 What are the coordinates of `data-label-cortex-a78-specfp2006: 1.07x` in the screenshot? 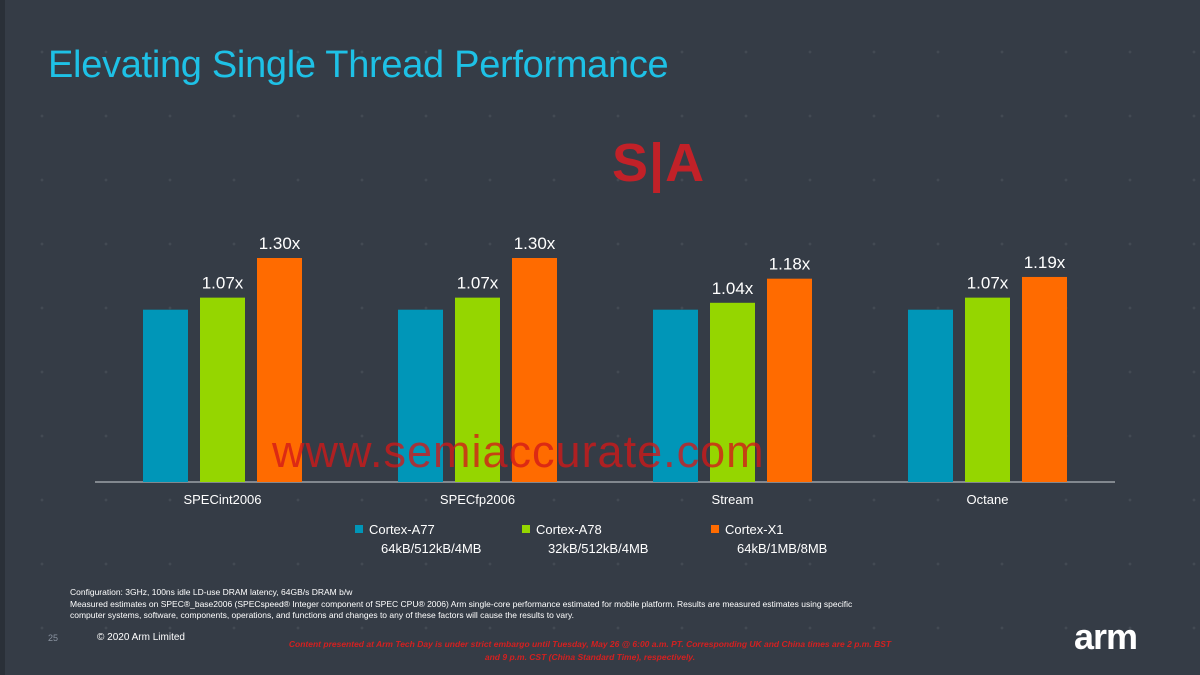 It's located at (478, 283).